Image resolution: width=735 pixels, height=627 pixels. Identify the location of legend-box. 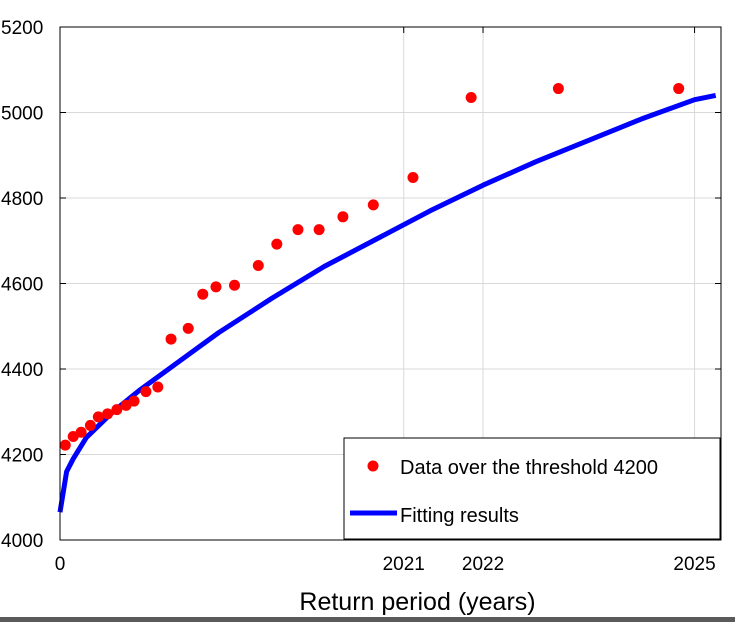
(532, 488).